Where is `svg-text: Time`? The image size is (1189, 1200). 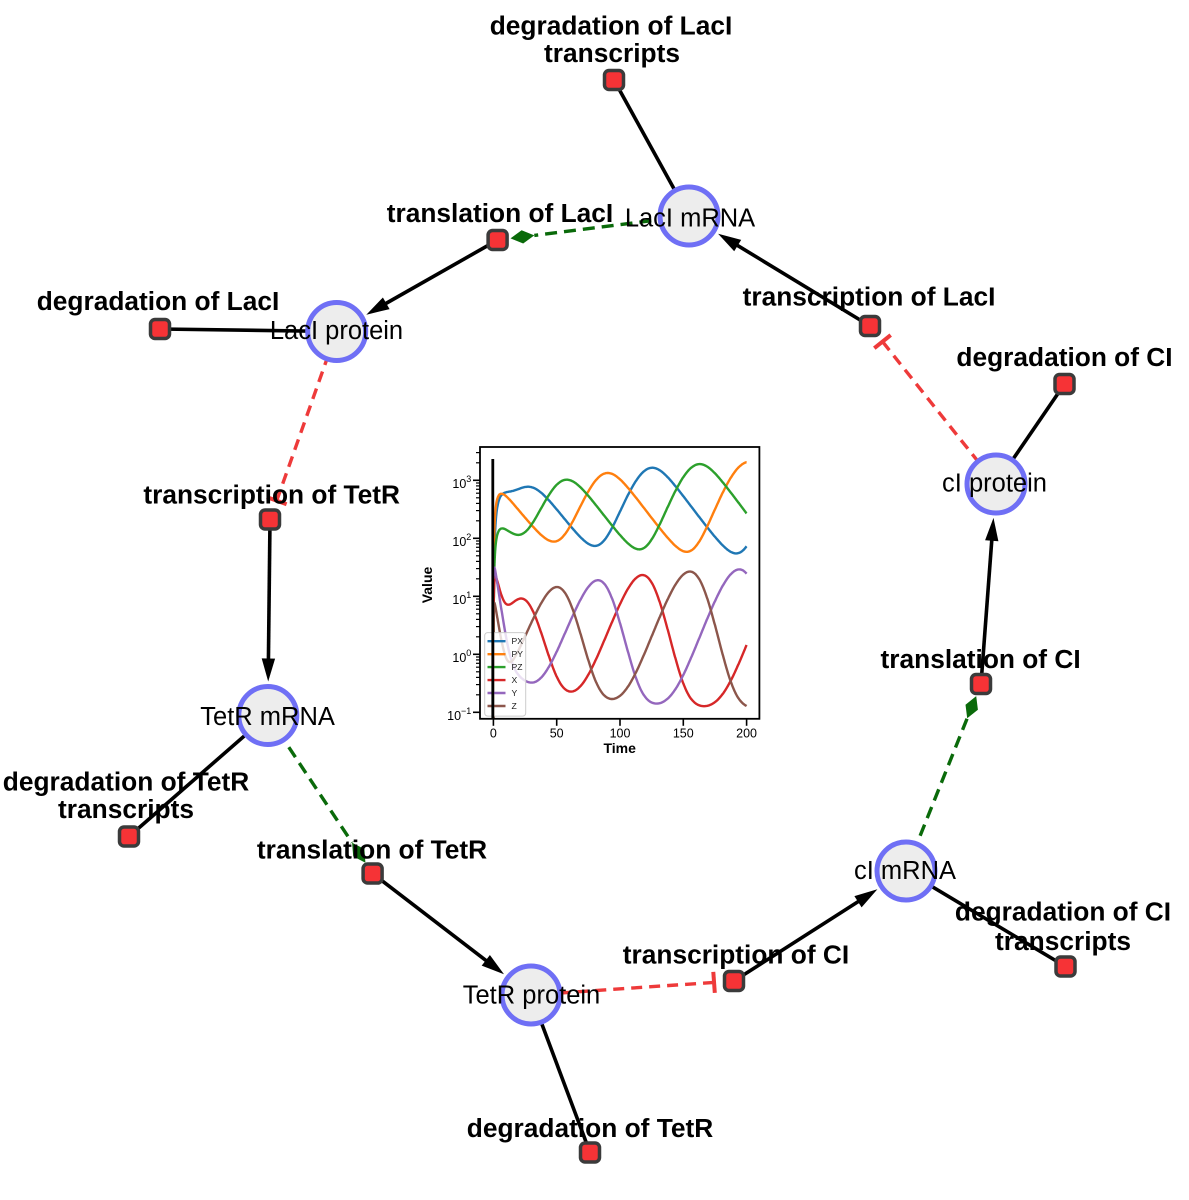 svg-text: Time is located at coordinates (619, 748).